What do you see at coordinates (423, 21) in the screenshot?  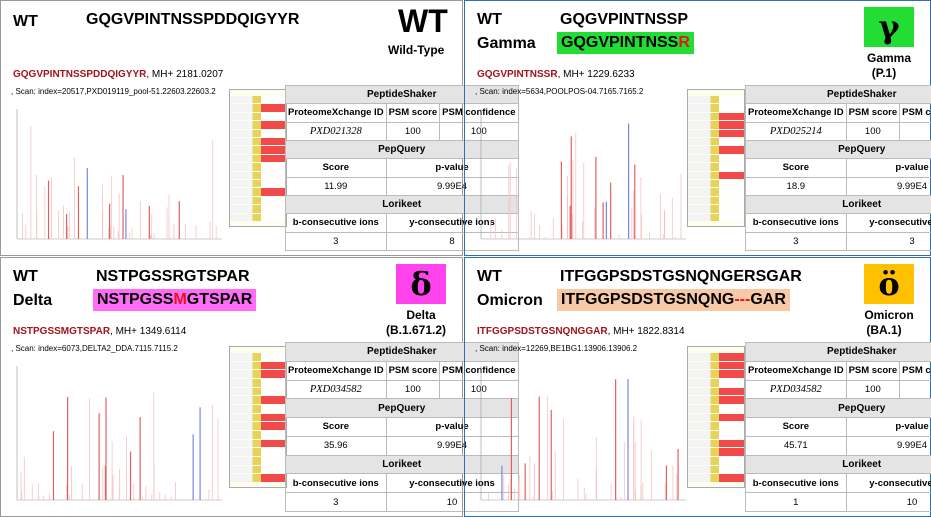 I see `symbol-text: WT` at bounding box center [423, 21].